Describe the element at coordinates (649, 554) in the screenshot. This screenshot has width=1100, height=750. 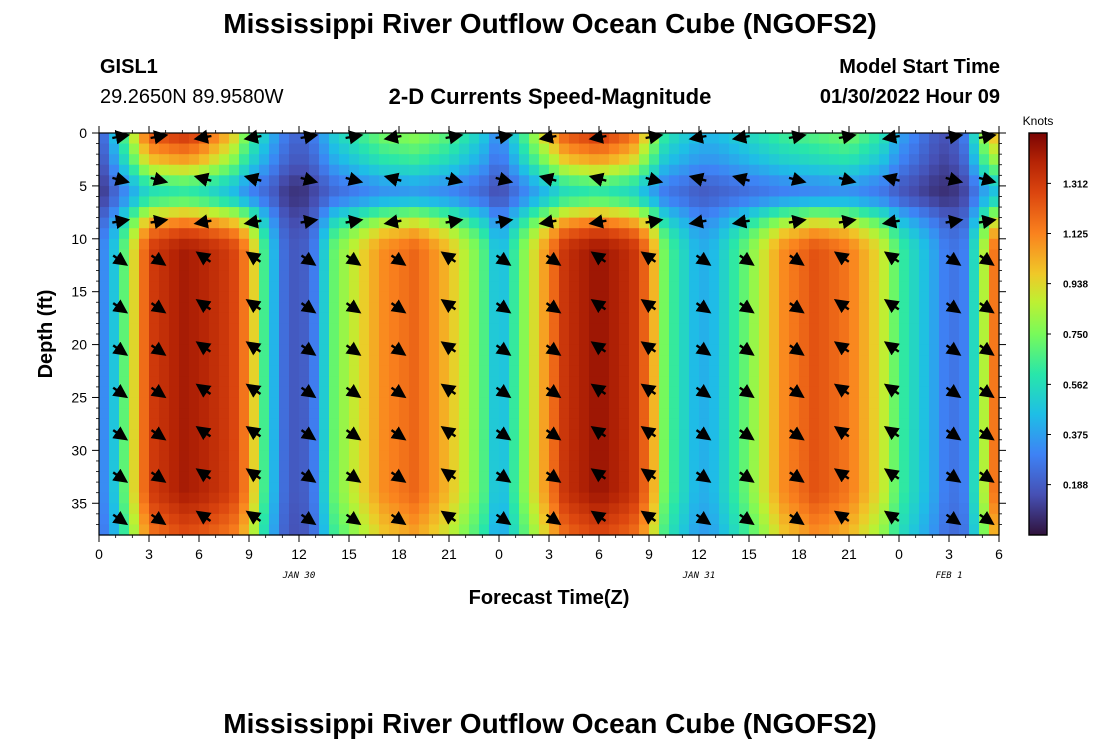
I see `x-tick-label: 9` at that location.